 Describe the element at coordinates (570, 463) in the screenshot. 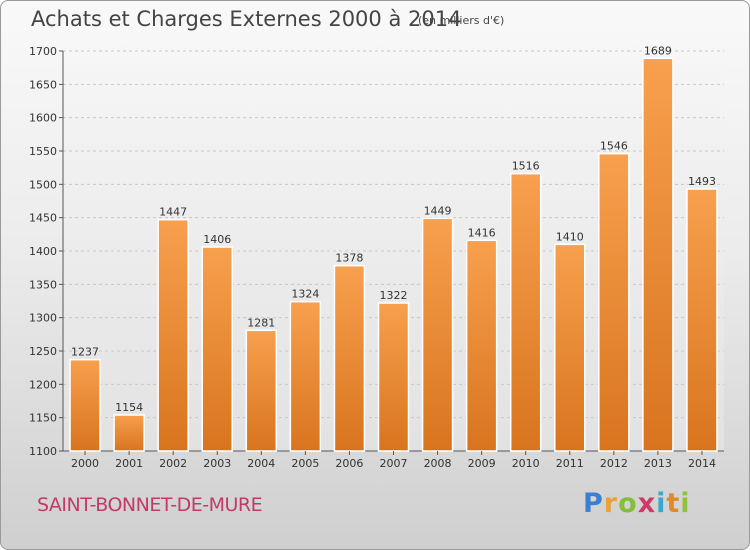

I see `x-tick-label: 2011` at that location.